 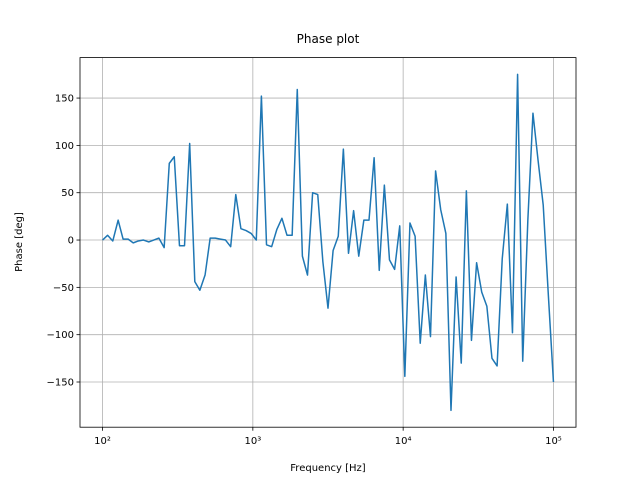 I want to click on y-tick-label: −50, so click(x=63, y=288).